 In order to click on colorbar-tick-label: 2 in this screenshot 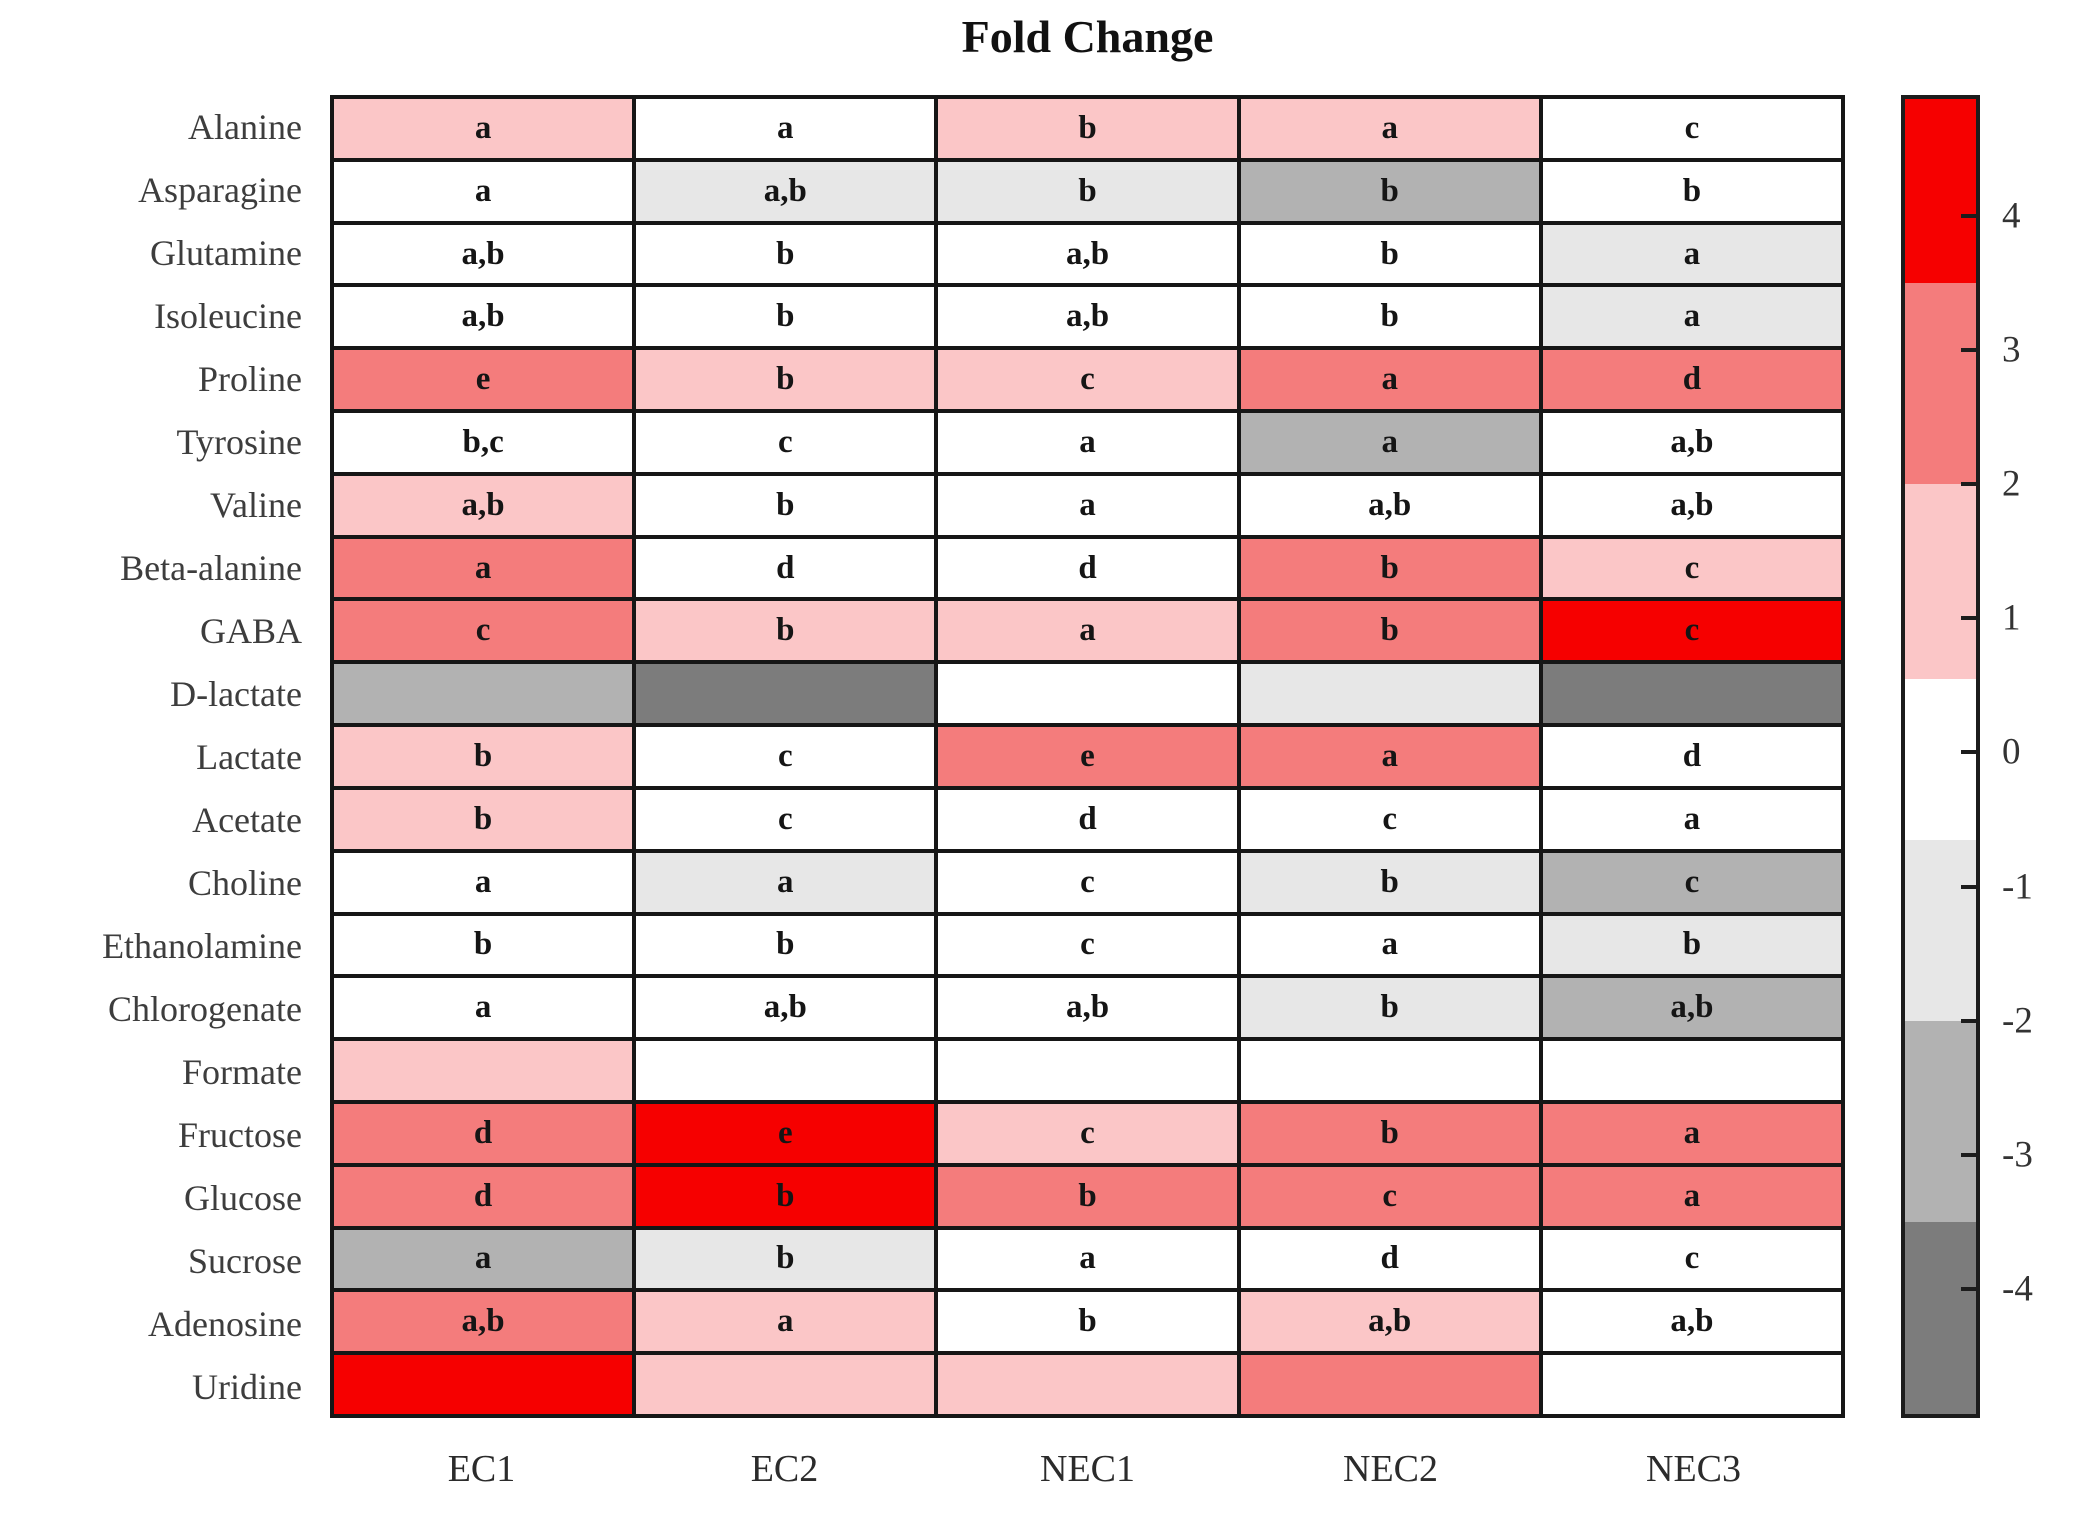, I will do `click(2011, 484)`.